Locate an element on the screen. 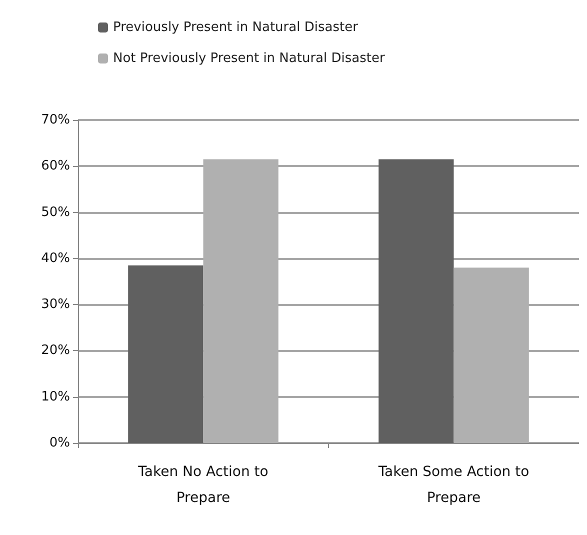 The height and width of the screenshot is (535, 587). y-tick-label: 50% is located at coordinates (55, 212).